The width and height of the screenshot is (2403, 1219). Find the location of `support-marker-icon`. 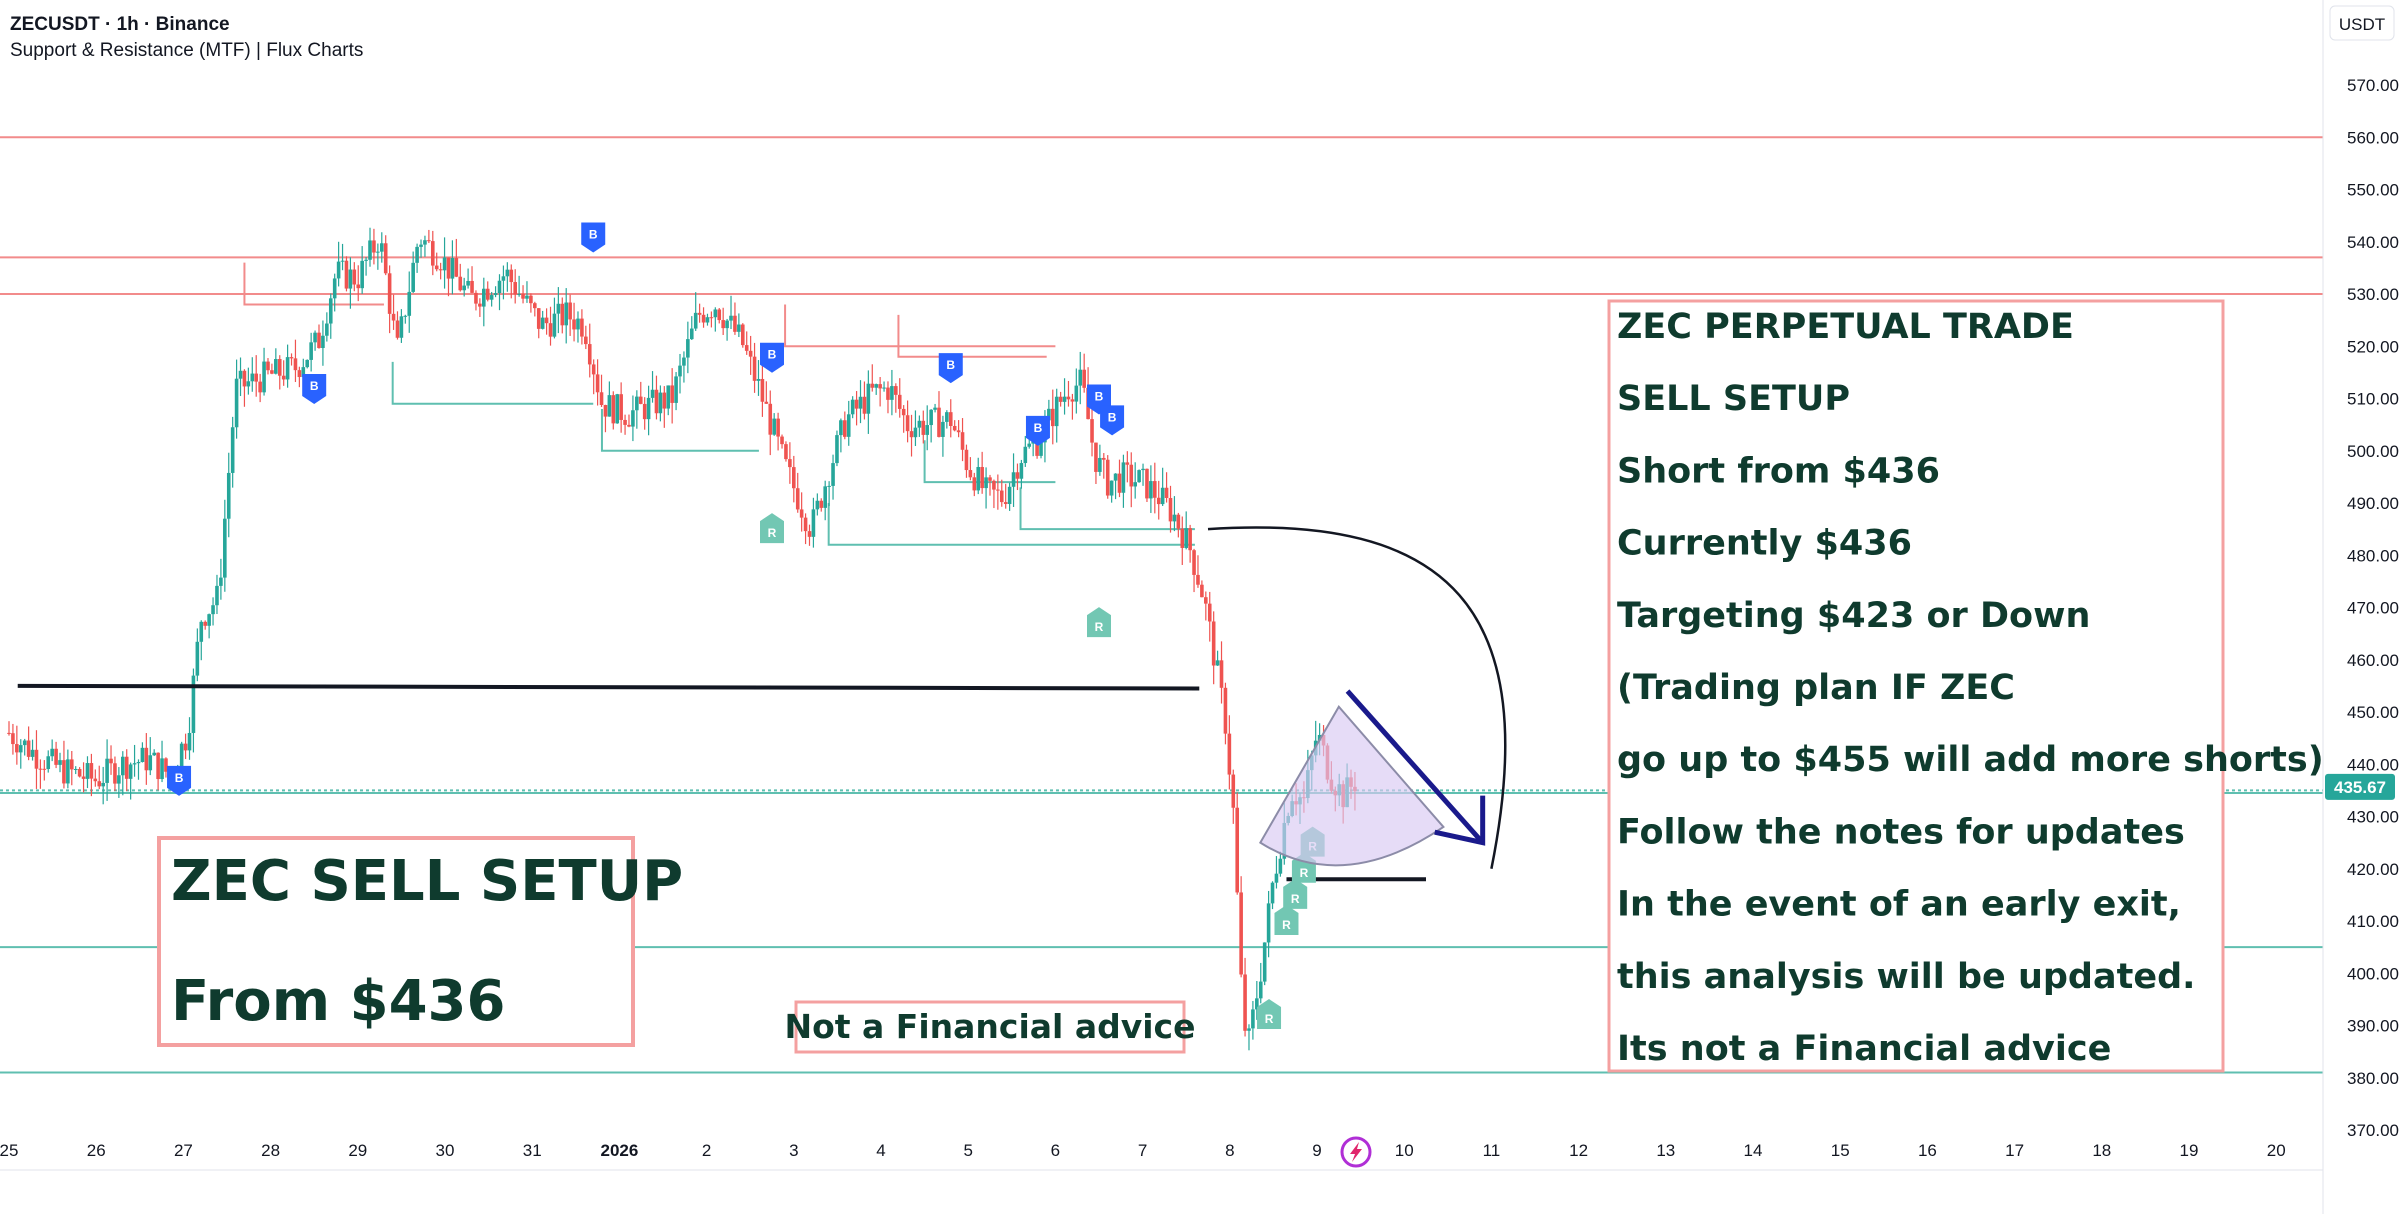

support-marker-icon is located at coordinates (1099, 622).